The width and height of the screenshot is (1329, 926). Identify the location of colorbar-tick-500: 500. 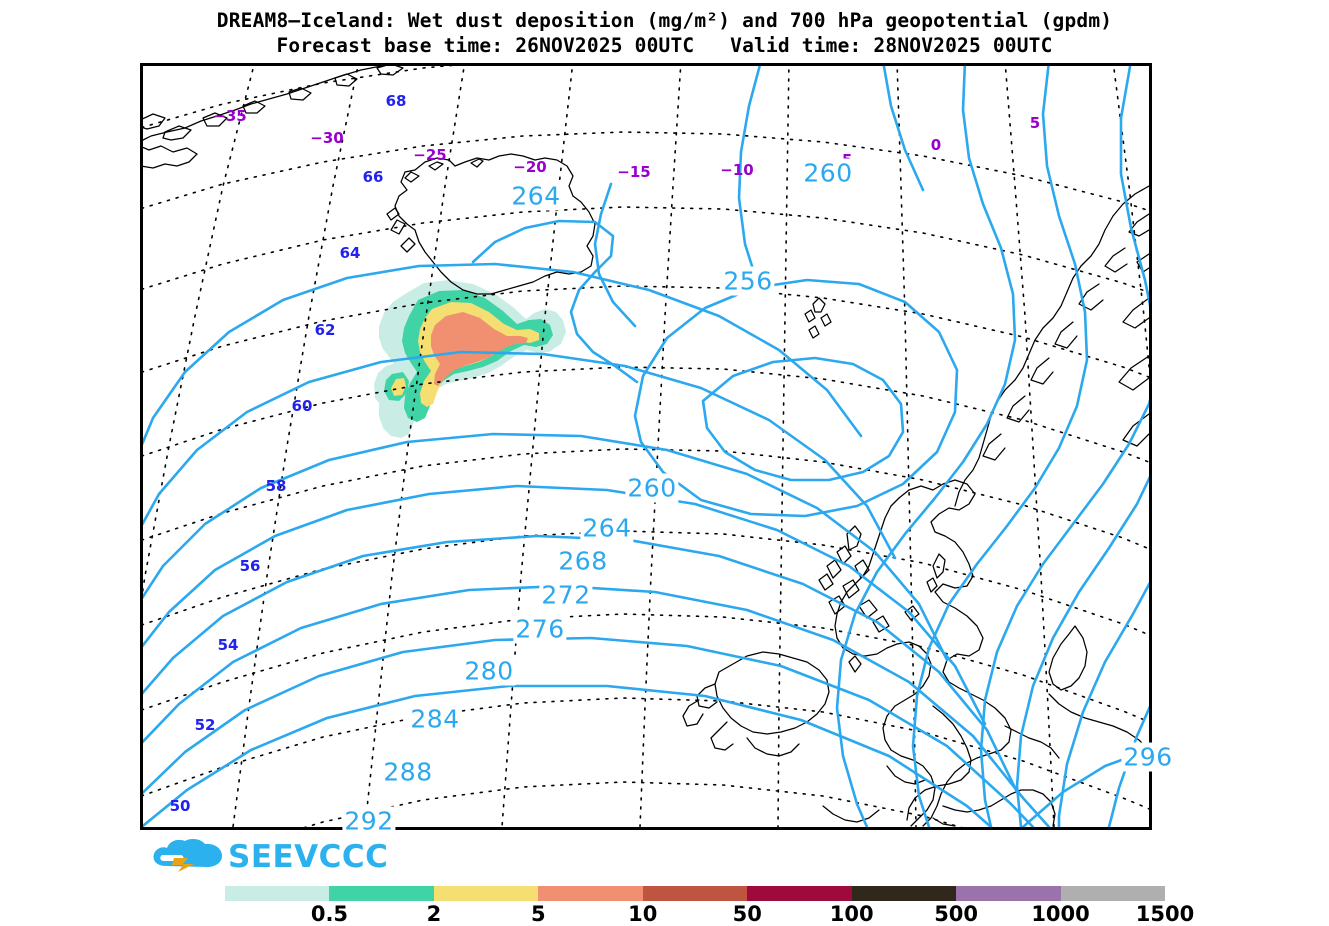
(956, 914).